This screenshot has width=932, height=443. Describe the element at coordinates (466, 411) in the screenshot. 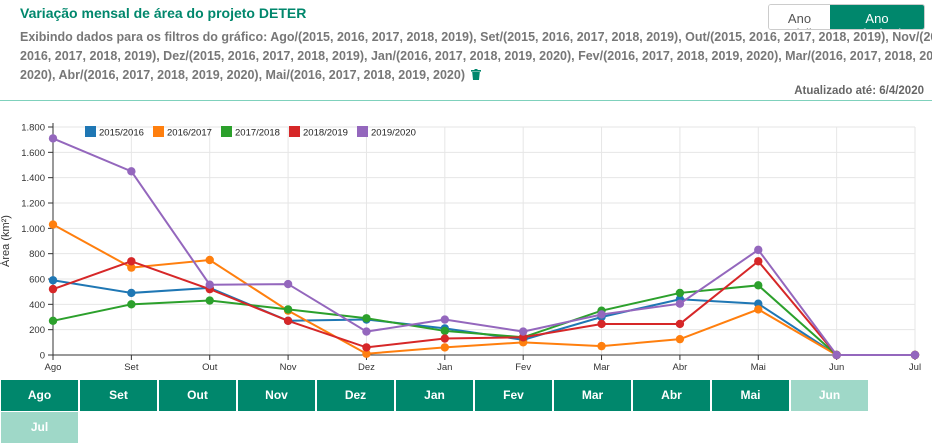

I see `month-selector: Ago Set Out Nov Dez Jan Fev Mar Abr Mai Jun Jul` at that location.